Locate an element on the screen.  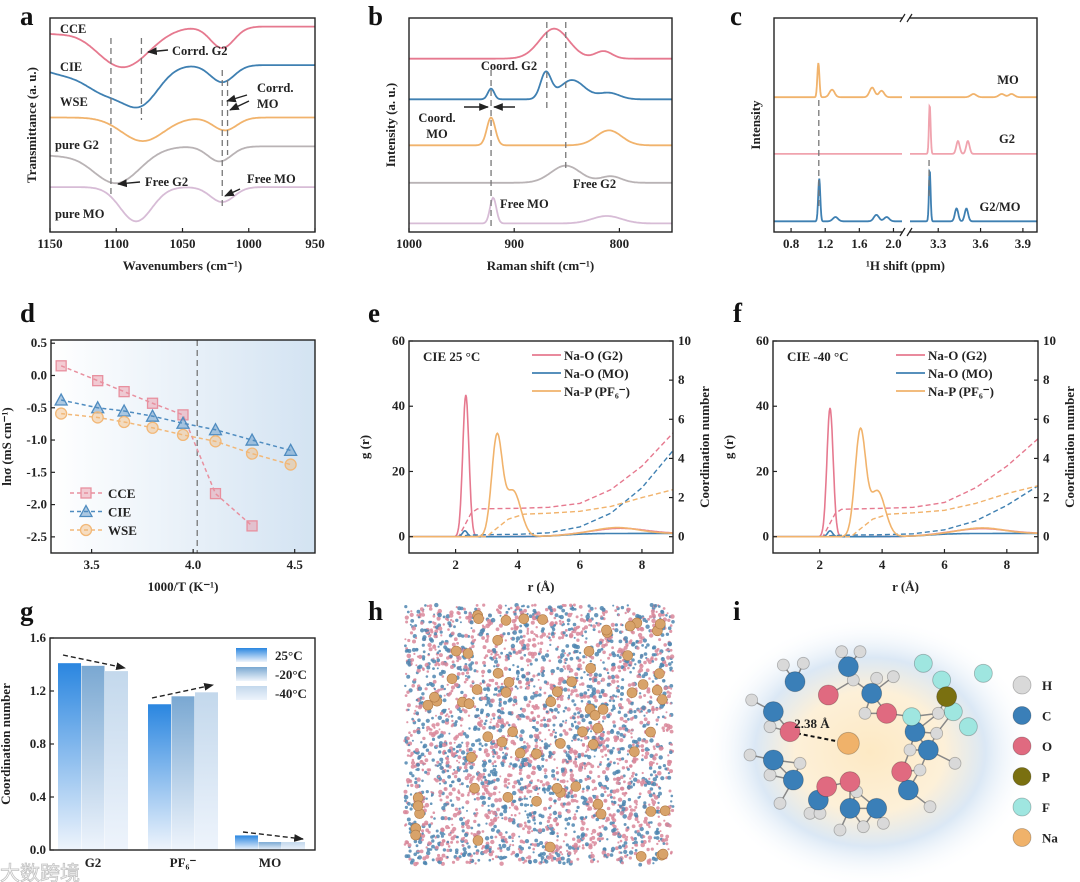
panel-f-axes-frame is located at coordinates (905, 447).